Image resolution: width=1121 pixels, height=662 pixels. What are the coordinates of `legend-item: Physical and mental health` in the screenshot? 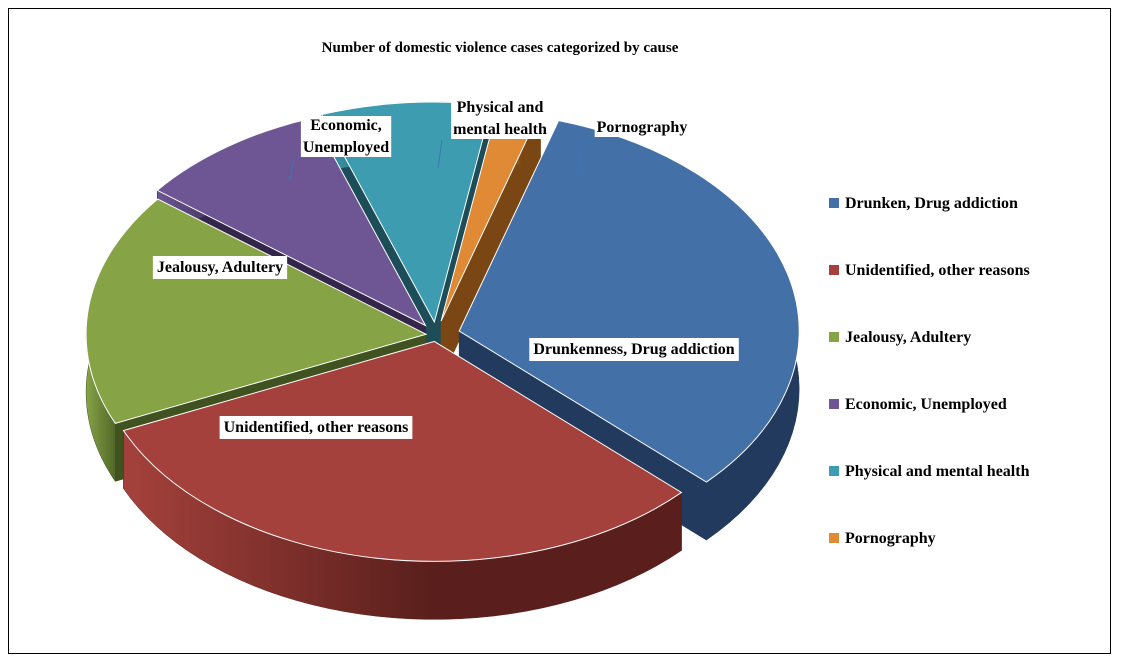 It's located at (929, 471).